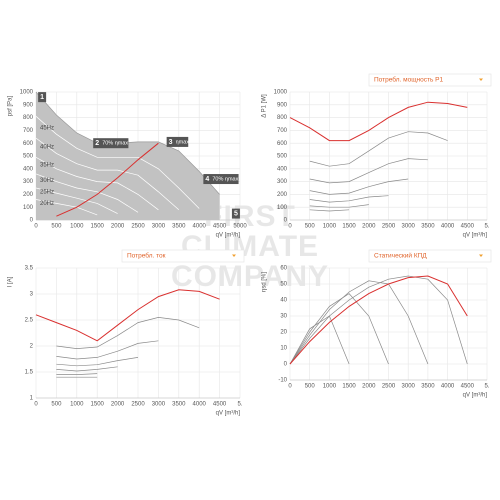  Describe the element at coordinates (11, 105) in the screenshot. I see `y-axis-label: psf [Pa]` at that location.